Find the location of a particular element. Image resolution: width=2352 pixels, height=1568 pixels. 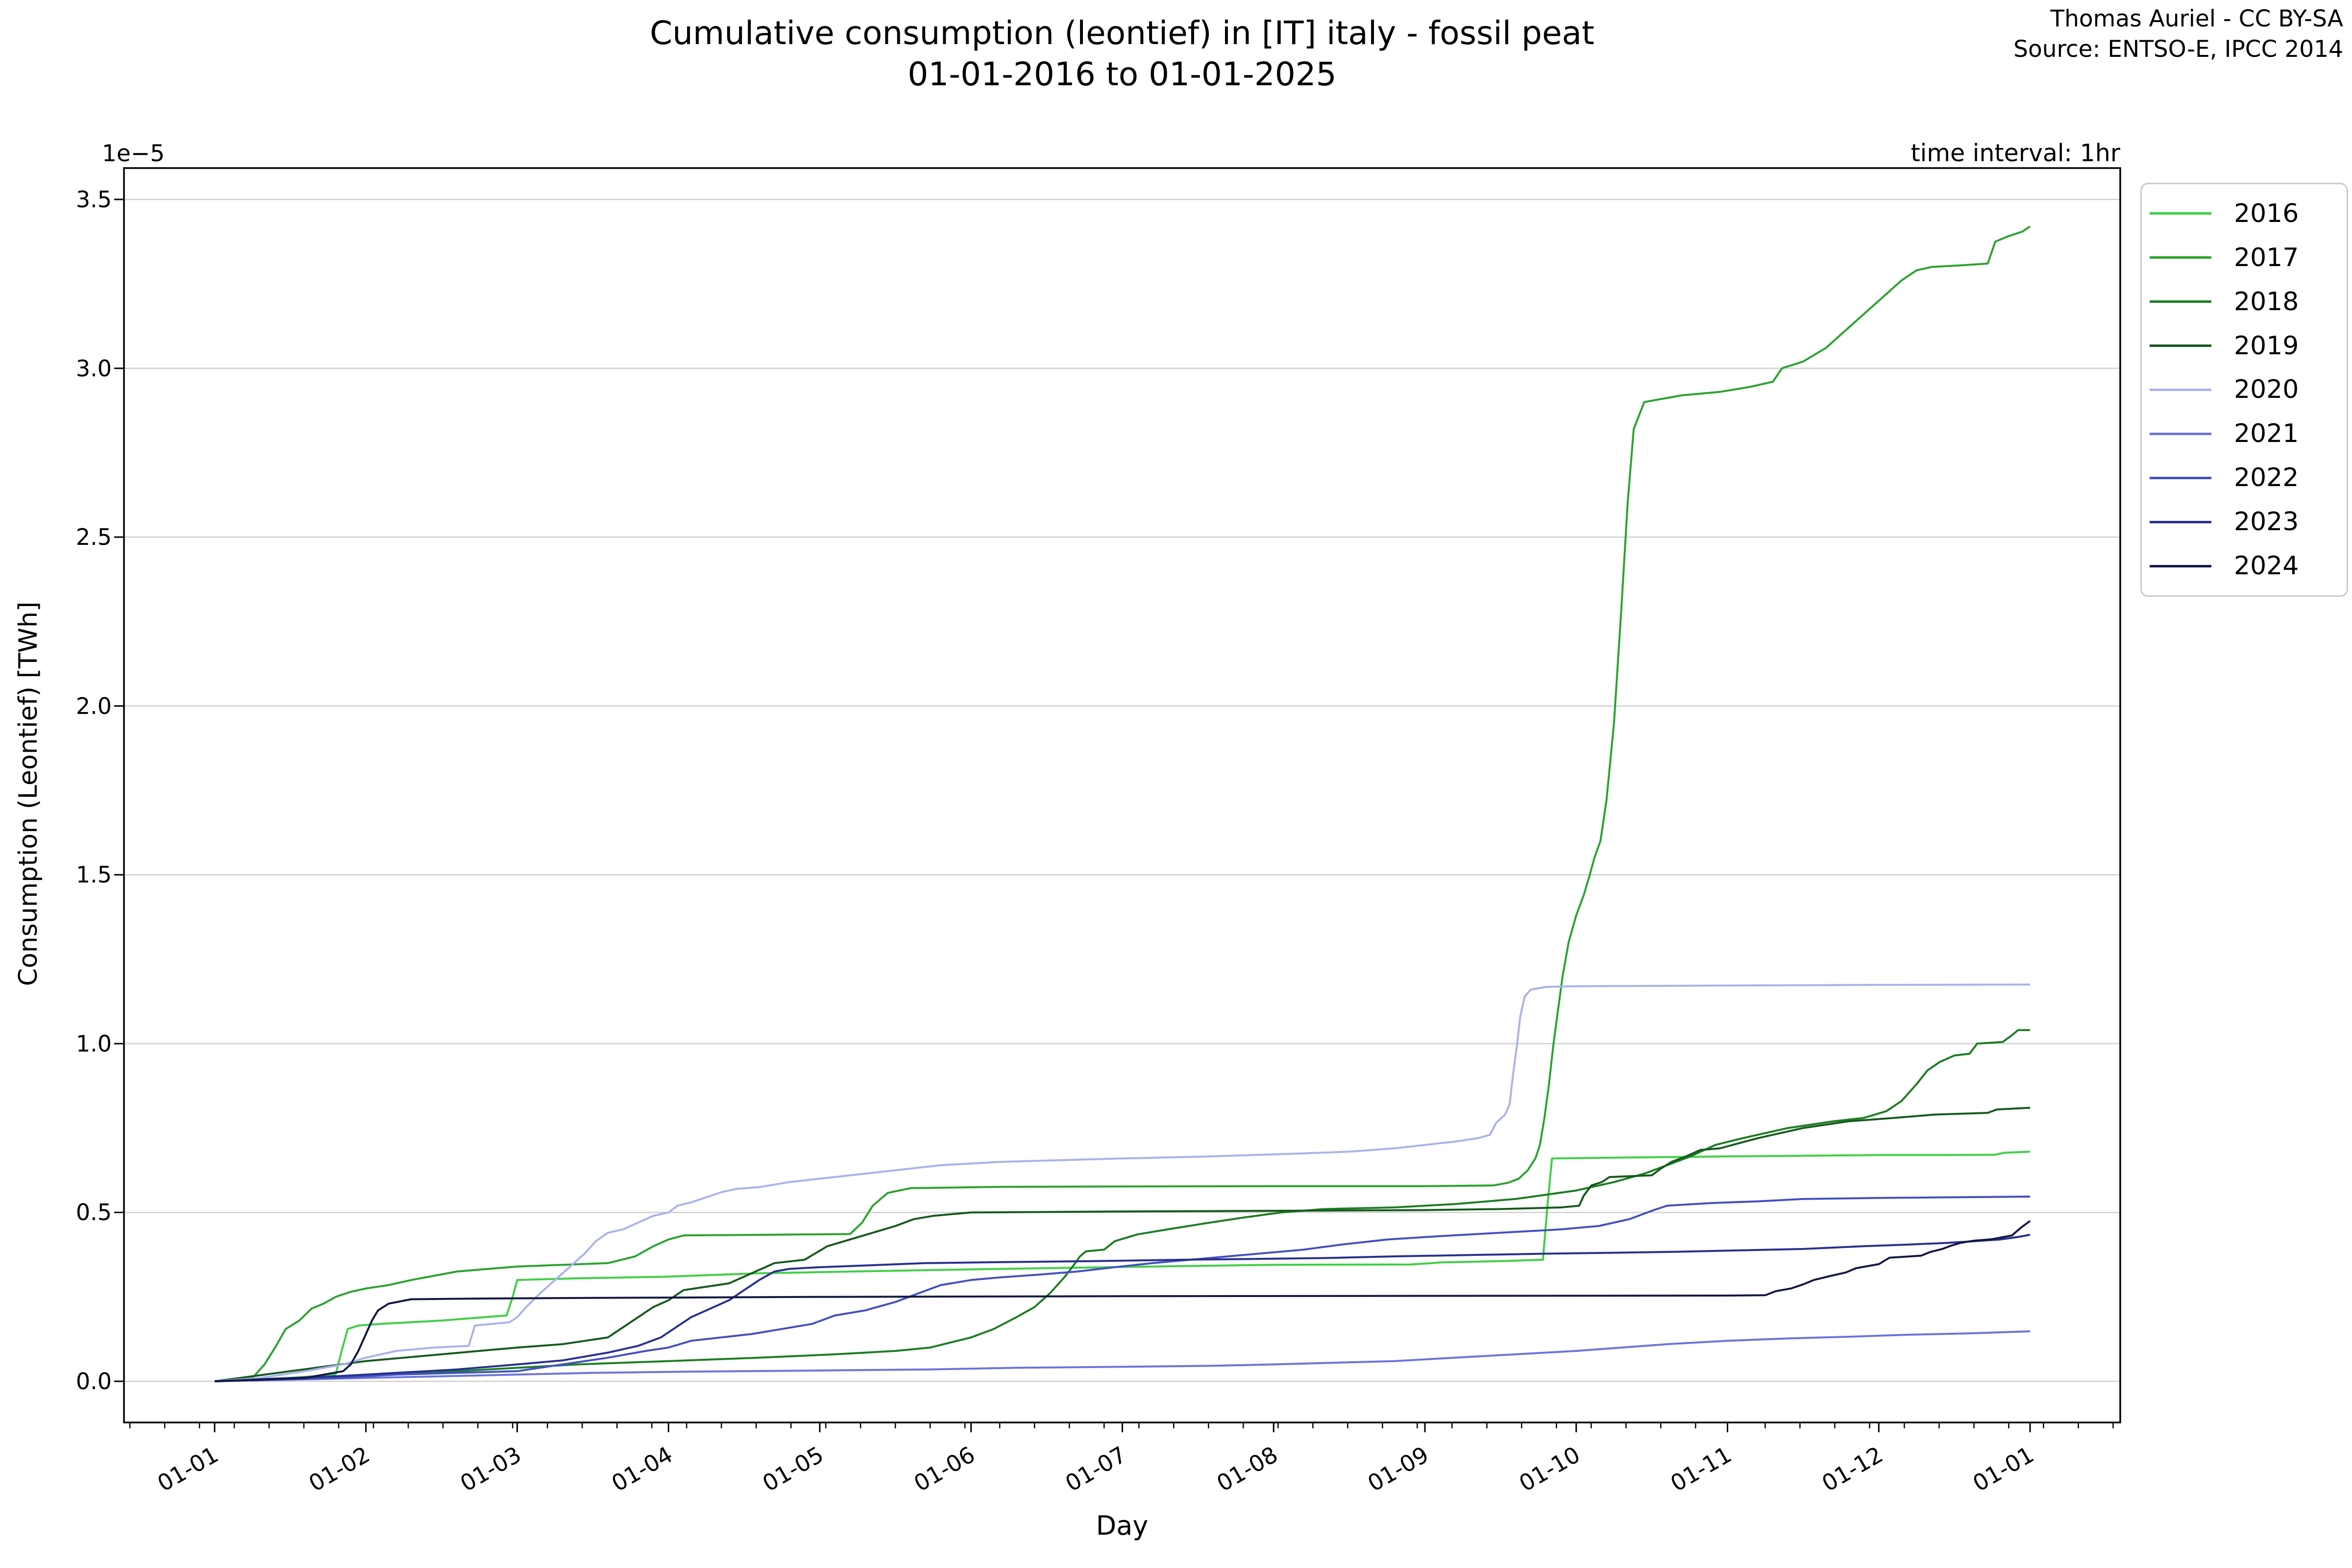

x-axis-label: Day is located at coordinates (1122, 1525).